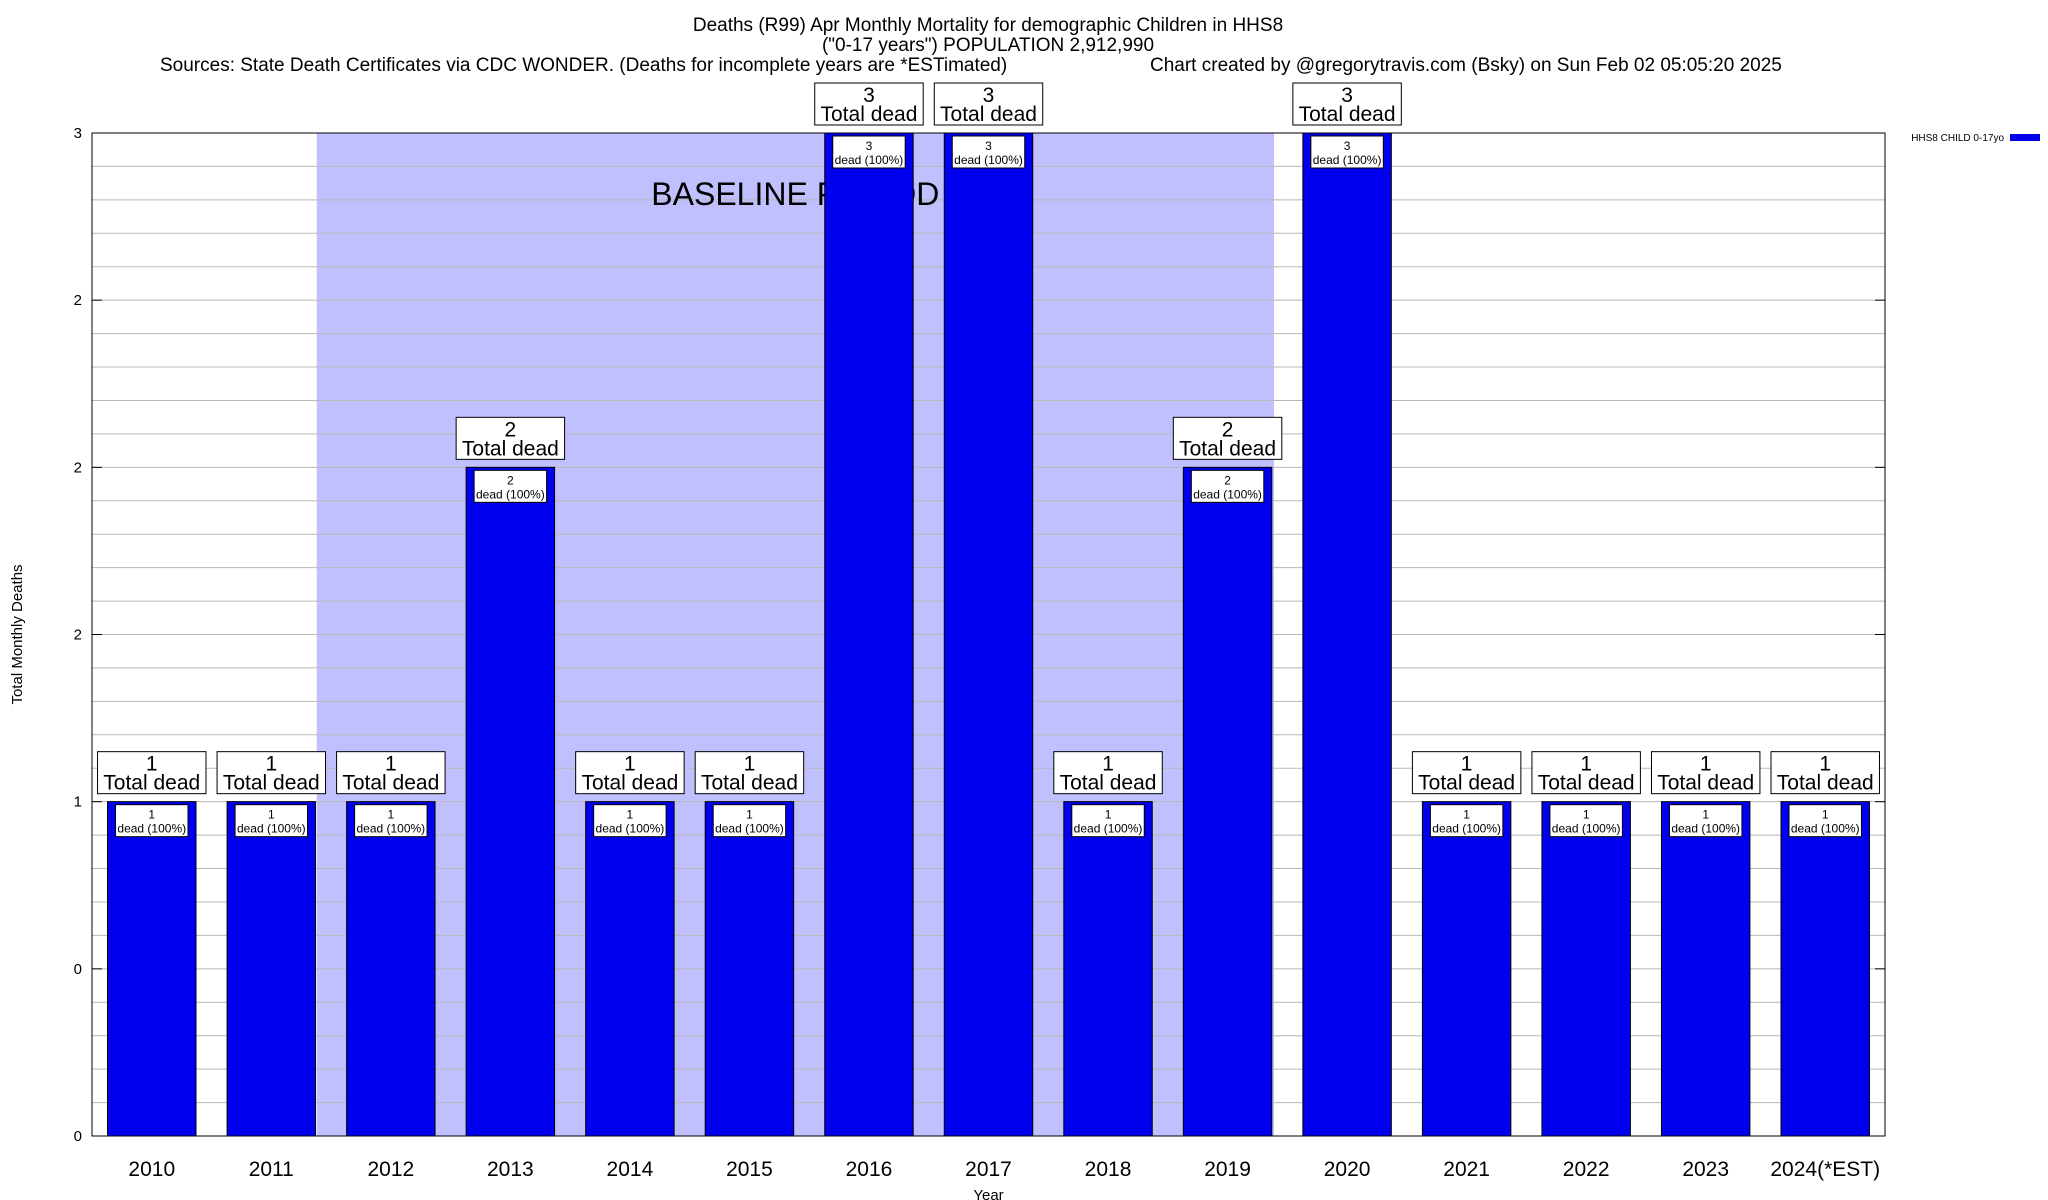 This screenshot has width=2048, height=1200. What do you see at coordinates (630, 969) in the screenshot?
I see `bar-2014` at bounding box center [630, 969].